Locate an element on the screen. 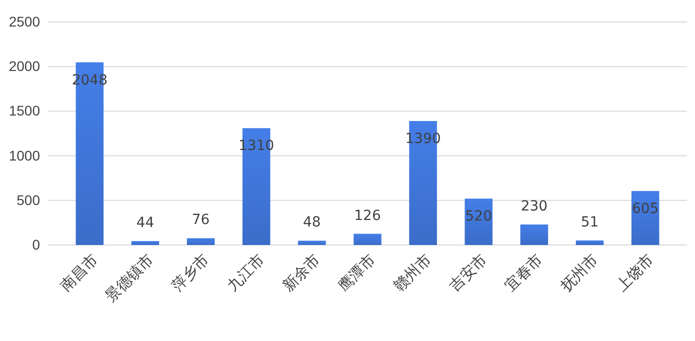 The height and width of the screenshot is (341, 695). x-tick-label: 宜春市 is located at coordinates (524, 273).